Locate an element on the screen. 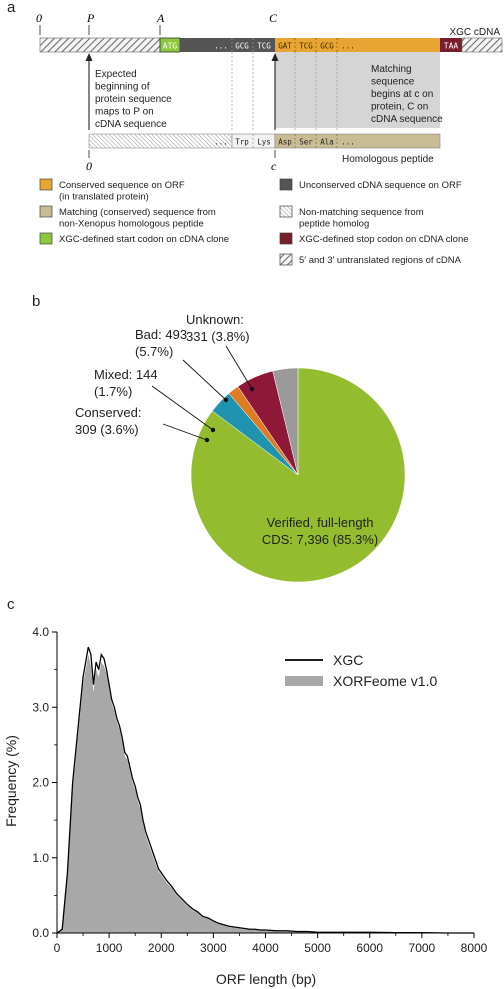 The width and height of the screenshot is (504, 989). lower-codon: Asp is located at coordinates (285, 142).